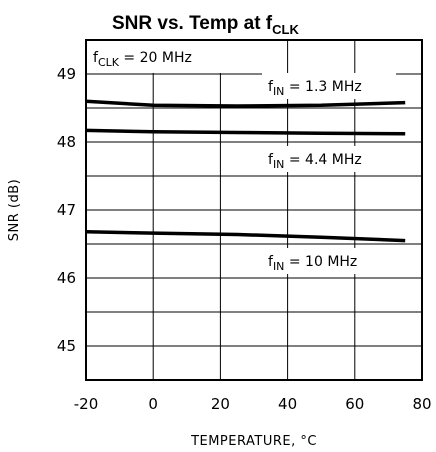  I want to click on y-axis-label: SNR (dB), so click(14, 210).